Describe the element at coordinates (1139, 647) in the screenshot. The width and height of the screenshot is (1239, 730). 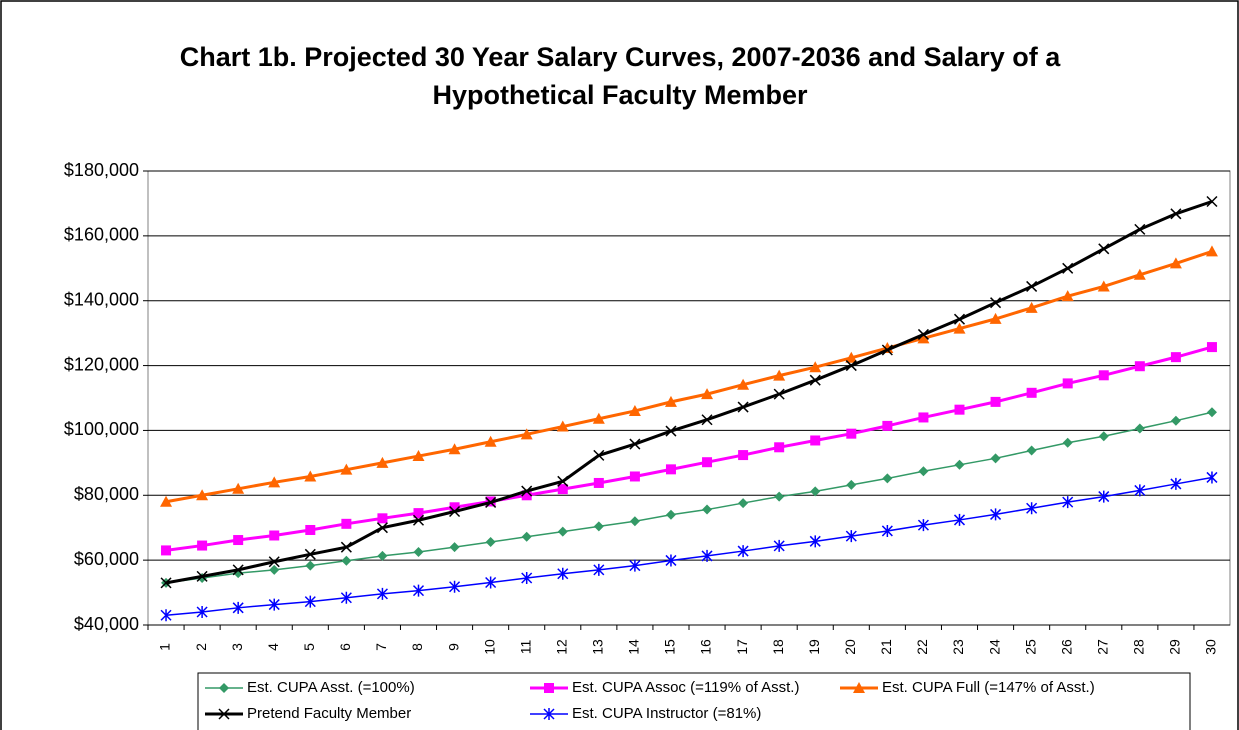
I see `x-tick-label: 28` at that location.